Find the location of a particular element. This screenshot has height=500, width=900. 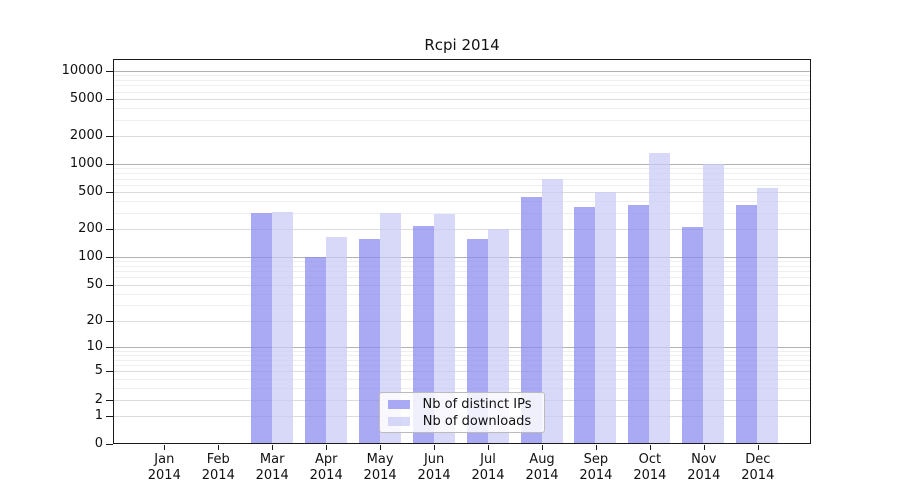

y-tick-label: 0 is located at coordinates (98, 443).